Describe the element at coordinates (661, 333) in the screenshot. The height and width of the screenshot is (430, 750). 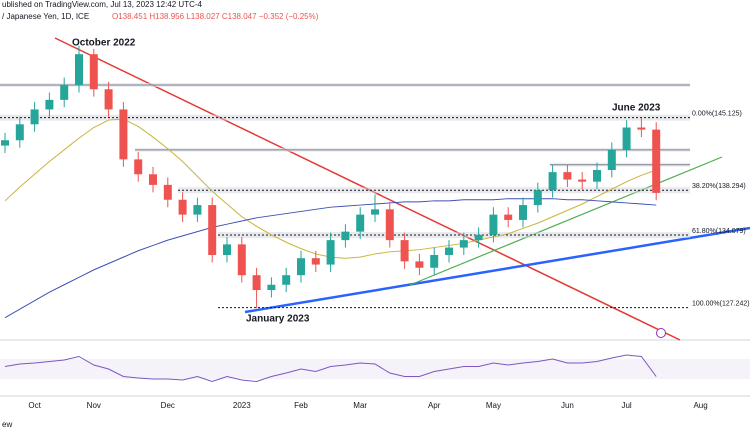
I see `event-icon` at that location.